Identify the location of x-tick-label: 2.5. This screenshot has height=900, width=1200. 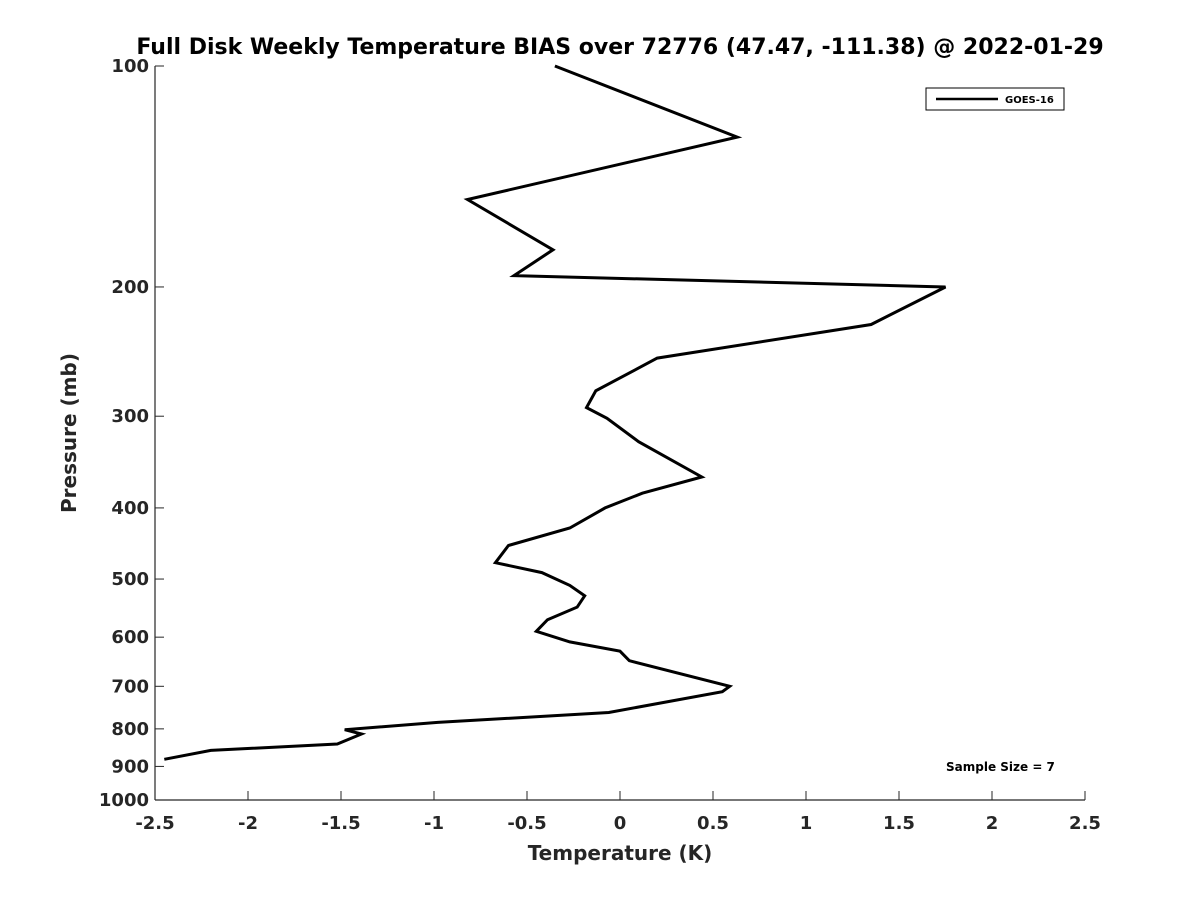
(1085, 823).